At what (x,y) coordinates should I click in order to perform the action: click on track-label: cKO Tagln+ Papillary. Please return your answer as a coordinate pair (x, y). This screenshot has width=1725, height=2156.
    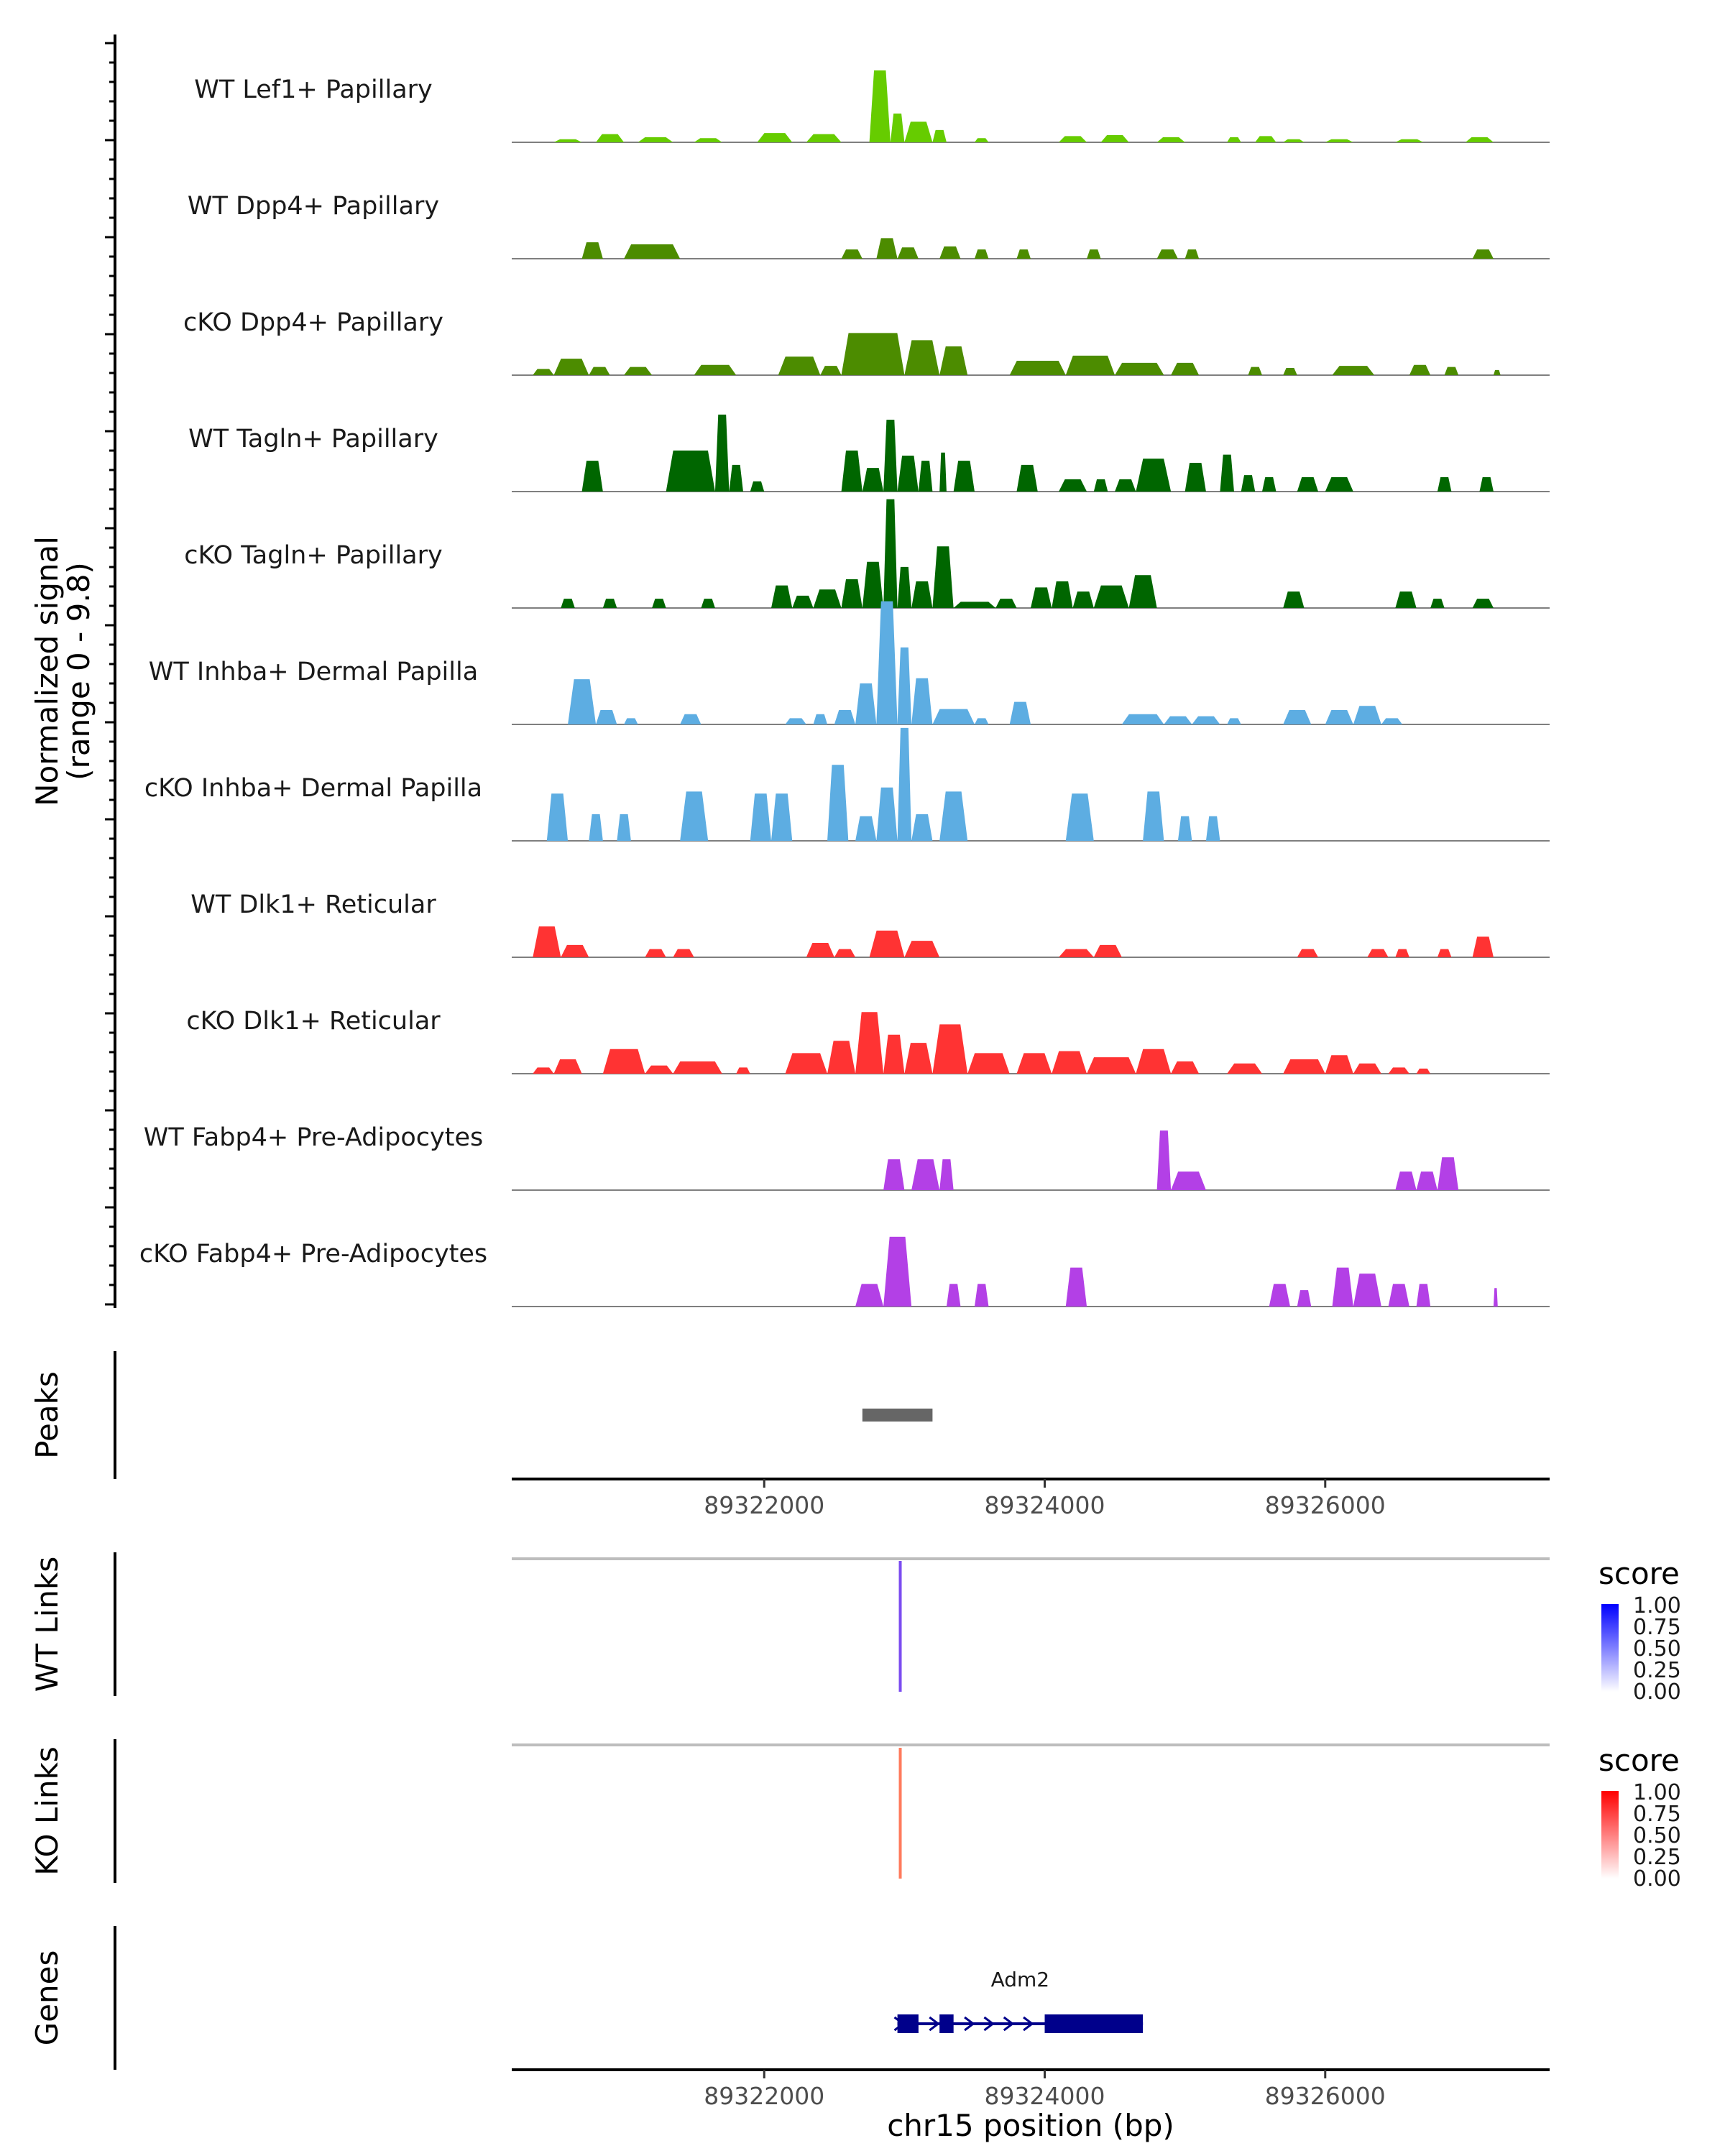
    Looking at the image, I should click on (313, 555).